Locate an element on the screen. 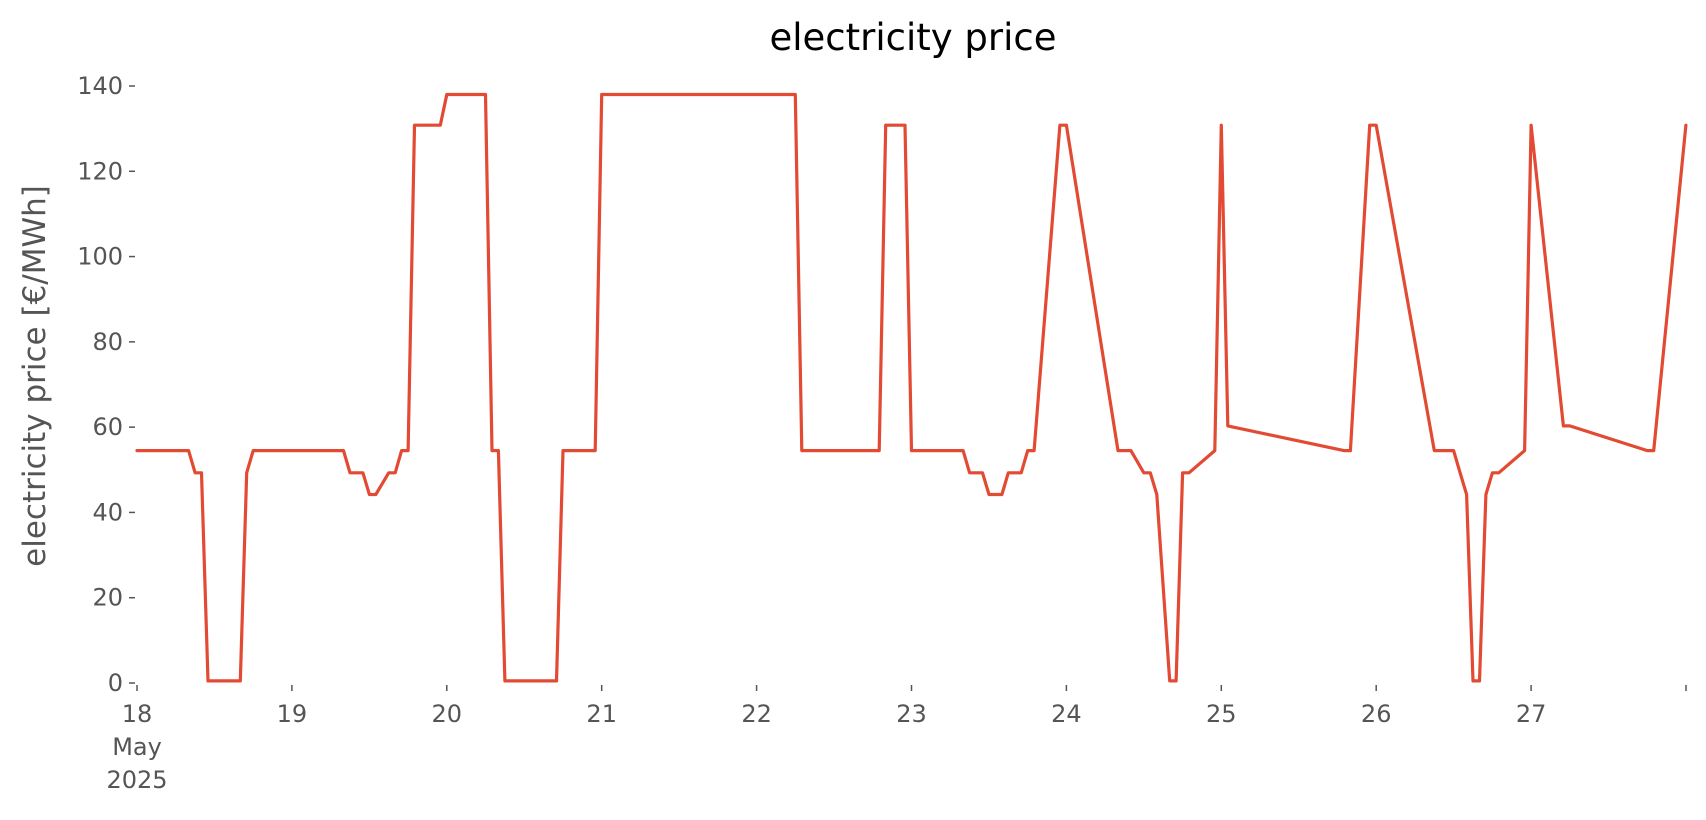 The width and height of the screenshot is (1706, 820). y-tick-label: 80 is located at coordinates (107, 342).